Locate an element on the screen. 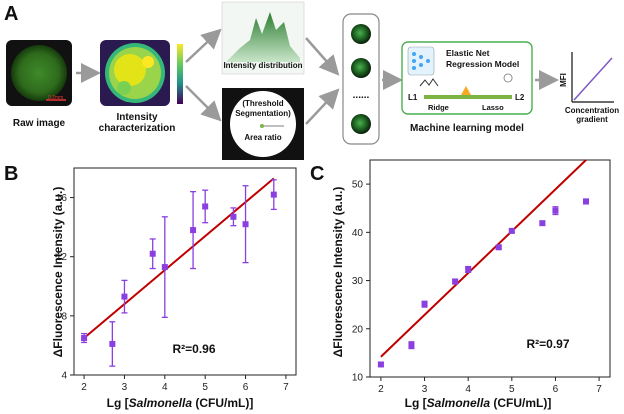 The height and width of the screenshot is (414, 624). intensity-distribution-caption: Intensity distribution is located at coordinates (262, 65).